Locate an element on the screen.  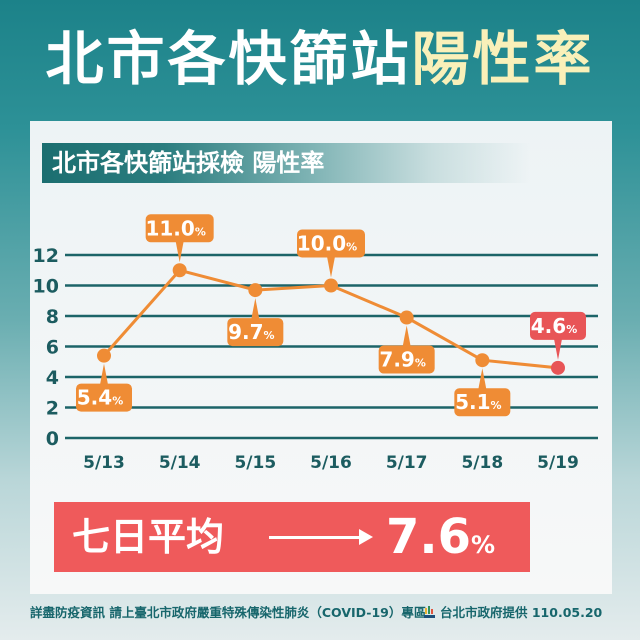
data-label: 7.9% is located at coordinates (402, 360).